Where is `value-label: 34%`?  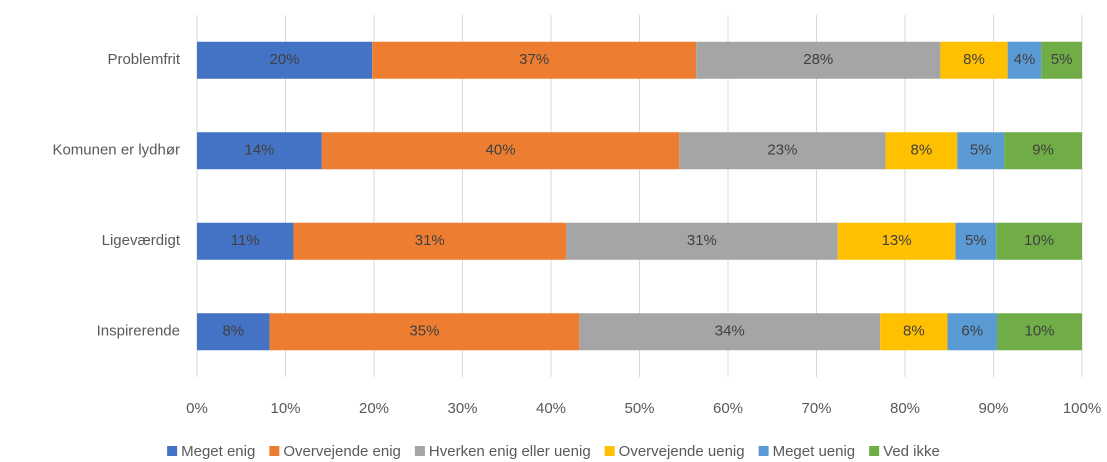 value-label: 34% is located at coordinates (730, 331).